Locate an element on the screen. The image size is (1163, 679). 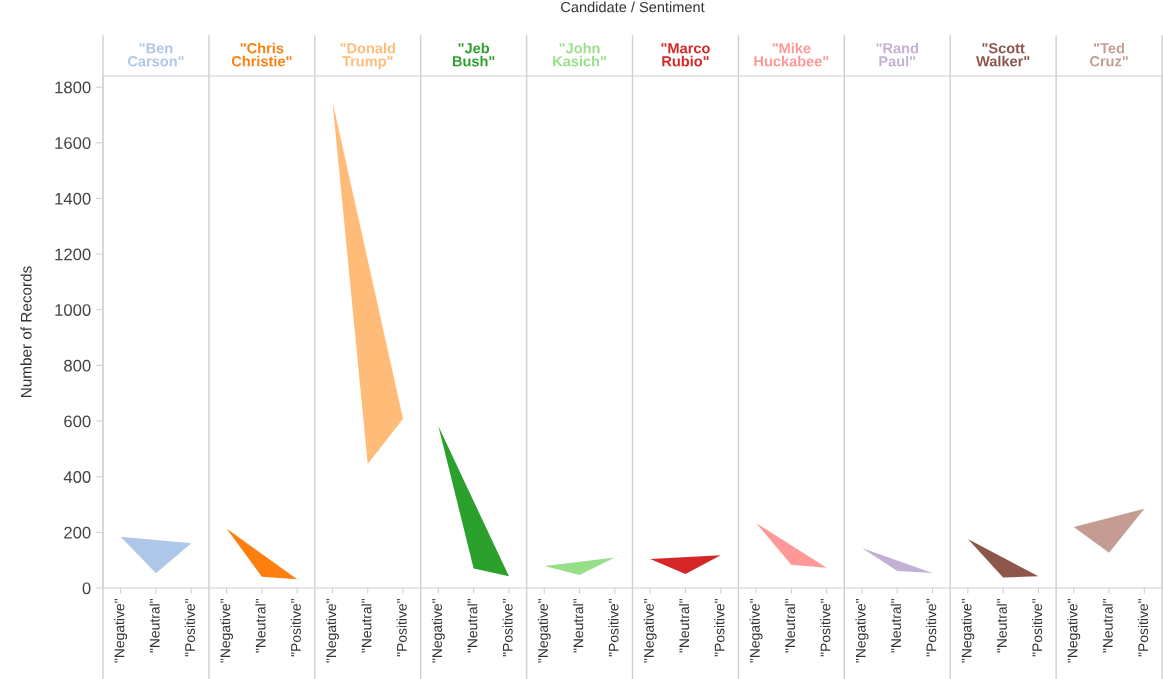
y-tick-label: 1800 is located at coordinates (73, 87).